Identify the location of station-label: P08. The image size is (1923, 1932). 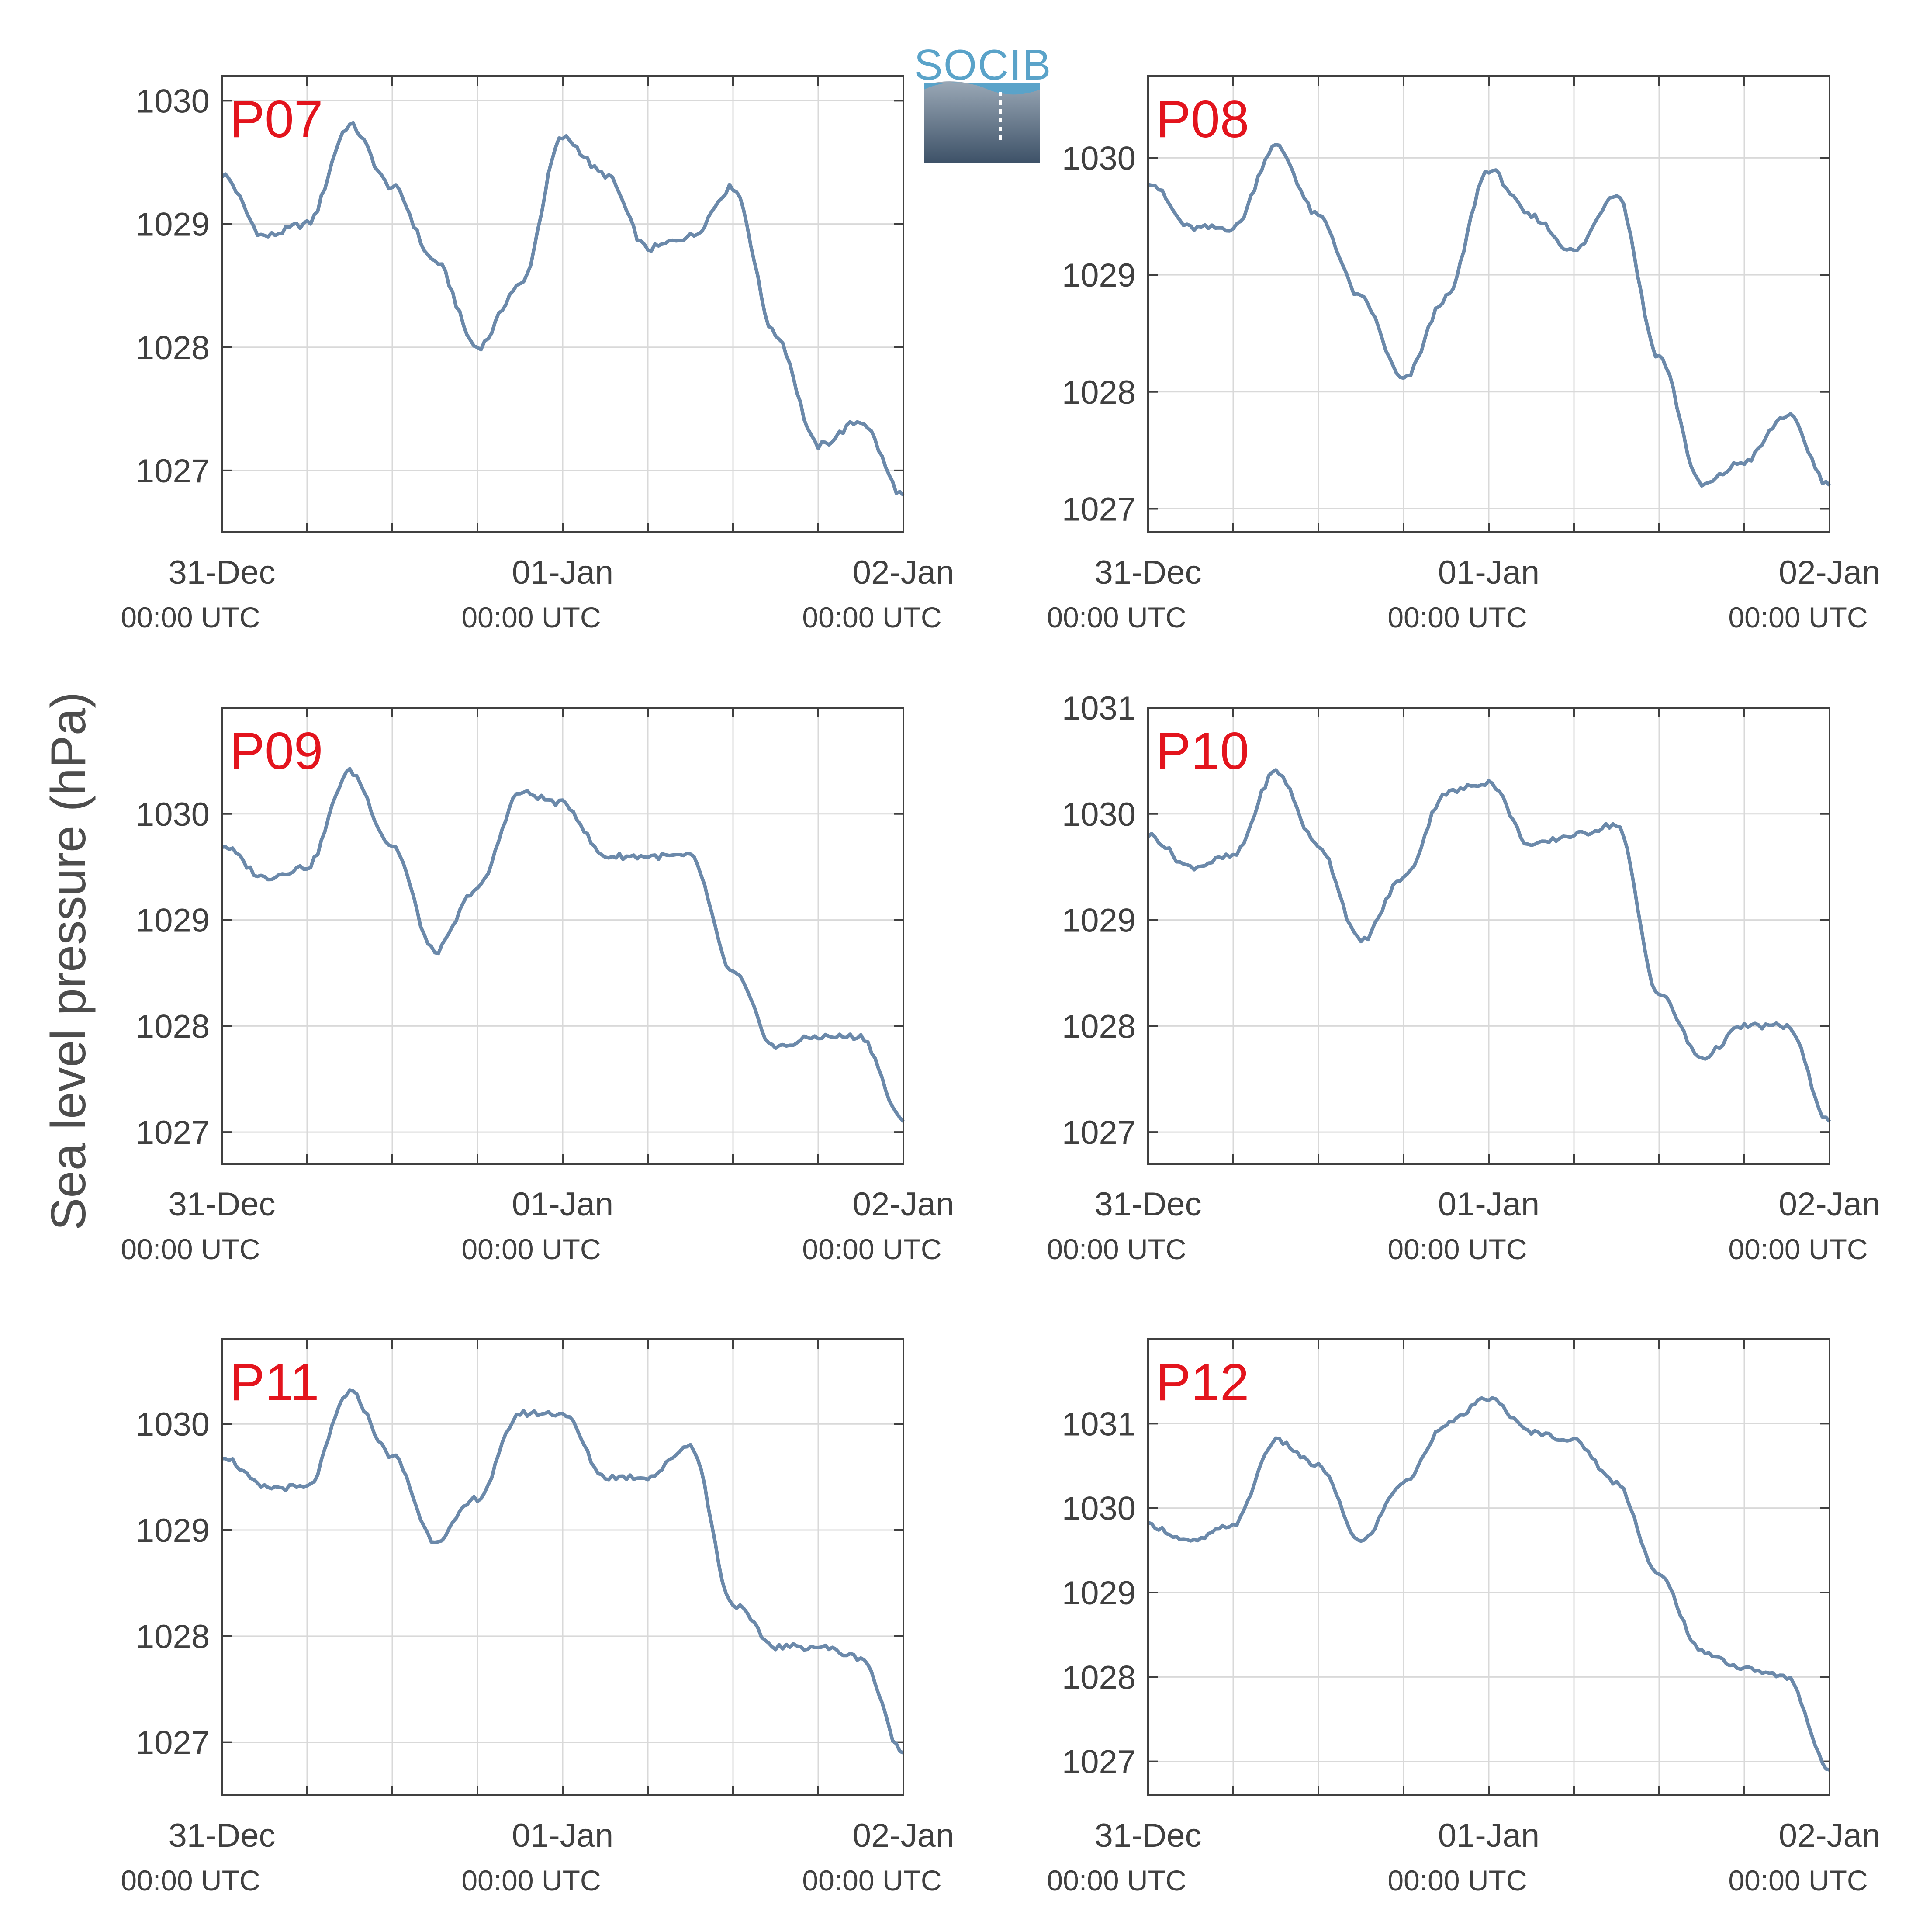
(1202, 119).